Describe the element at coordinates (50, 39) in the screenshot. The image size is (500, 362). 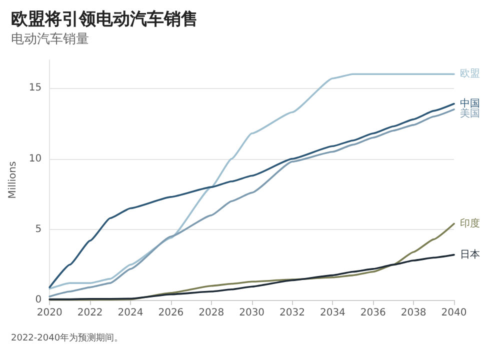
I see `chart-subtitle: 电动汽车销量` at that location.